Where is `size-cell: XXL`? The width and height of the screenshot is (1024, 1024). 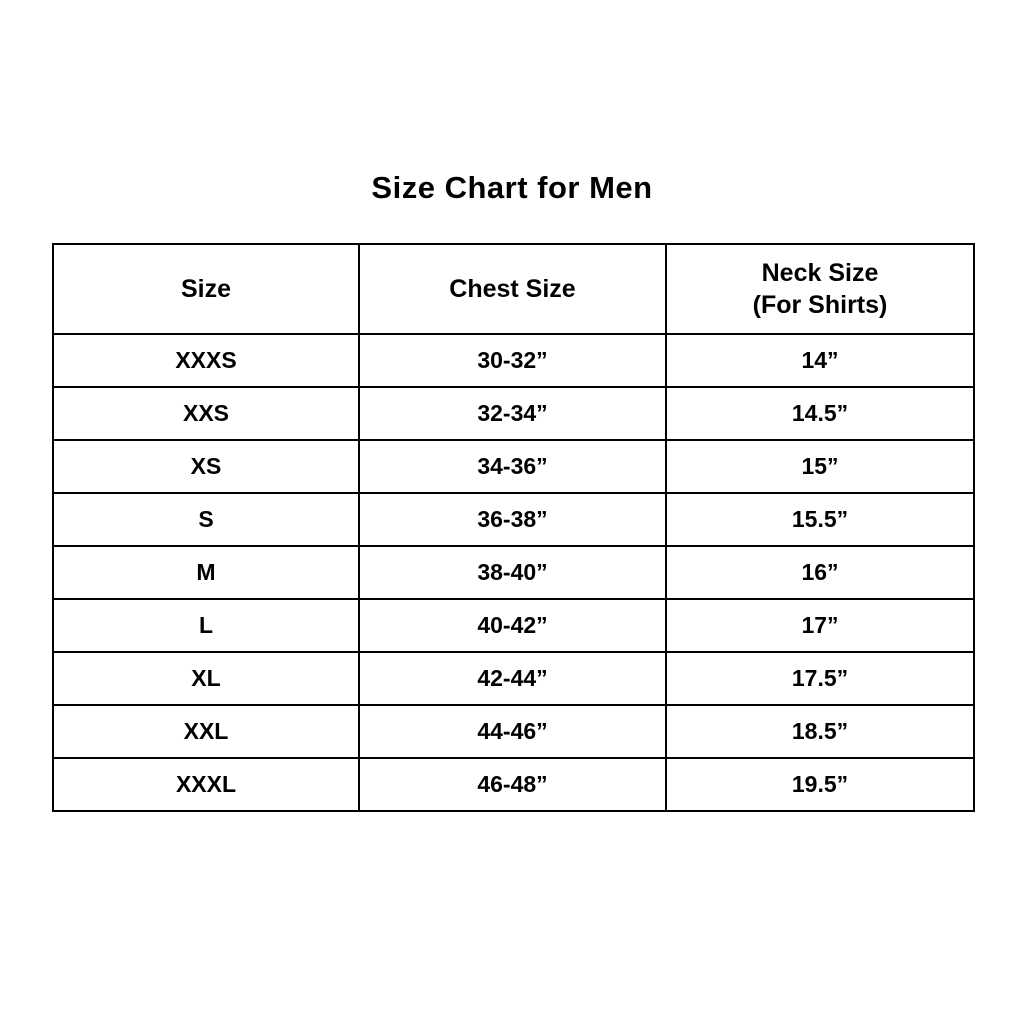
size-cell: XXL is located at coordinates (206, 731).